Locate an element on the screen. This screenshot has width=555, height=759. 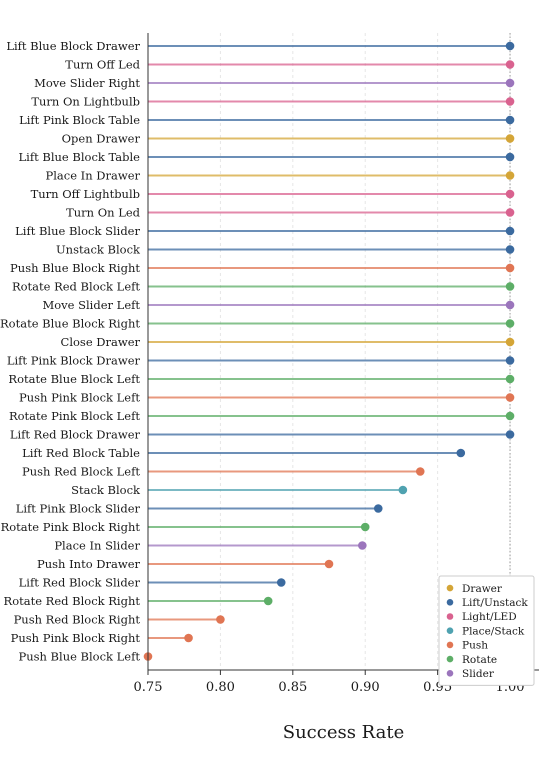
category-label-turn-off-led: Turn Off Led is located at coordinates (102, 65).